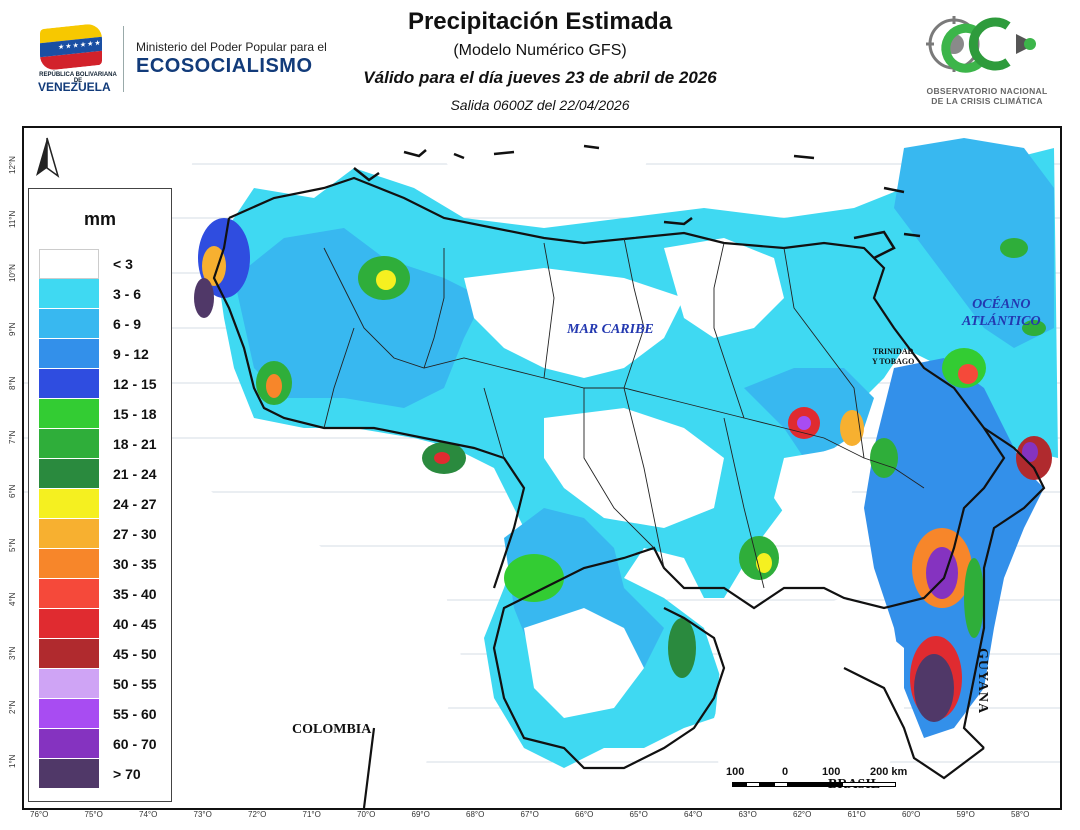 This screenshot has width=1080, height=830. Describe the element at coordinates (637, 202) in the screenshot. I see `caribbean-islands` at that location.